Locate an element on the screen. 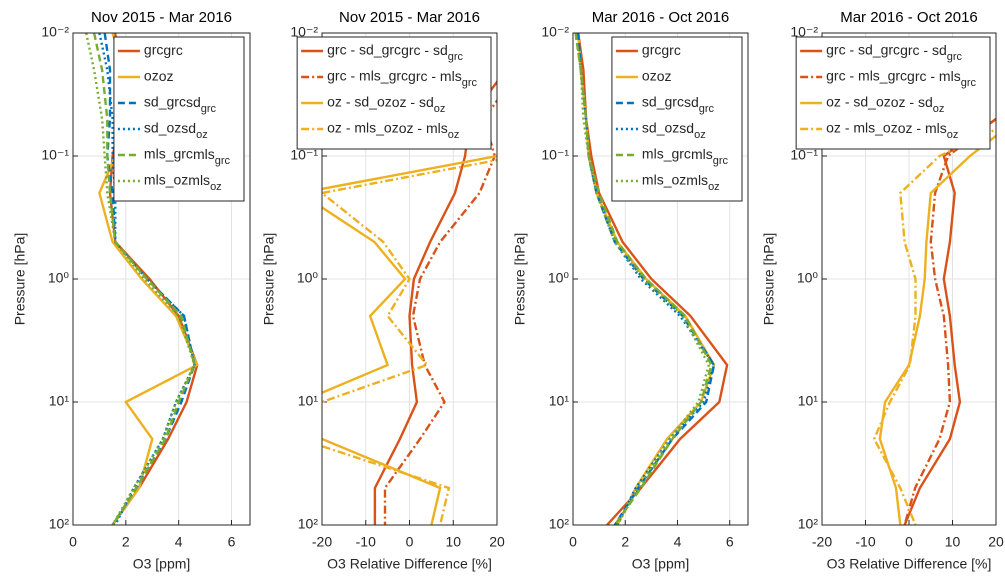  axes-box is located at coordinates (909, 279).